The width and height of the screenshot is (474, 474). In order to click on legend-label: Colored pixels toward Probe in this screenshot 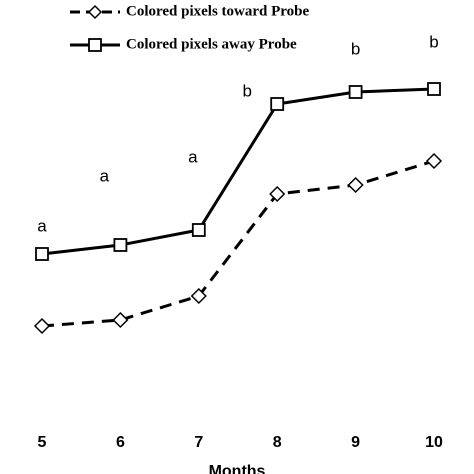, I will do `click(218, 11)`.